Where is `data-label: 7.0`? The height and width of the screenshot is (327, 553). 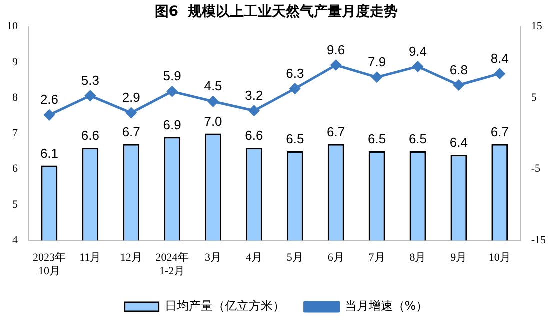
data-label: 7.0 is located at coordinates (213, 121).